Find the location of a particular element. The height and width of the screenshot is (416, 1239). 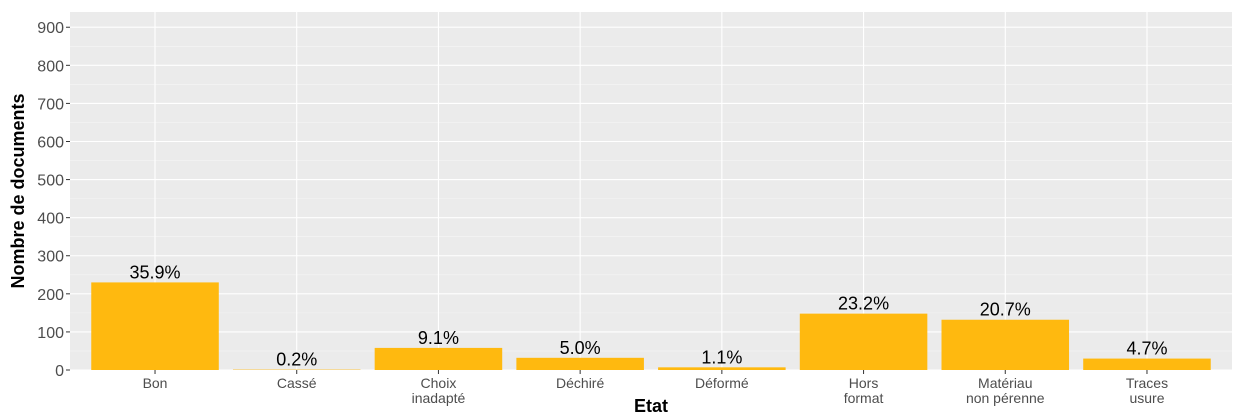

x-tick-label: Cassé is located at coordinates (297, 383).